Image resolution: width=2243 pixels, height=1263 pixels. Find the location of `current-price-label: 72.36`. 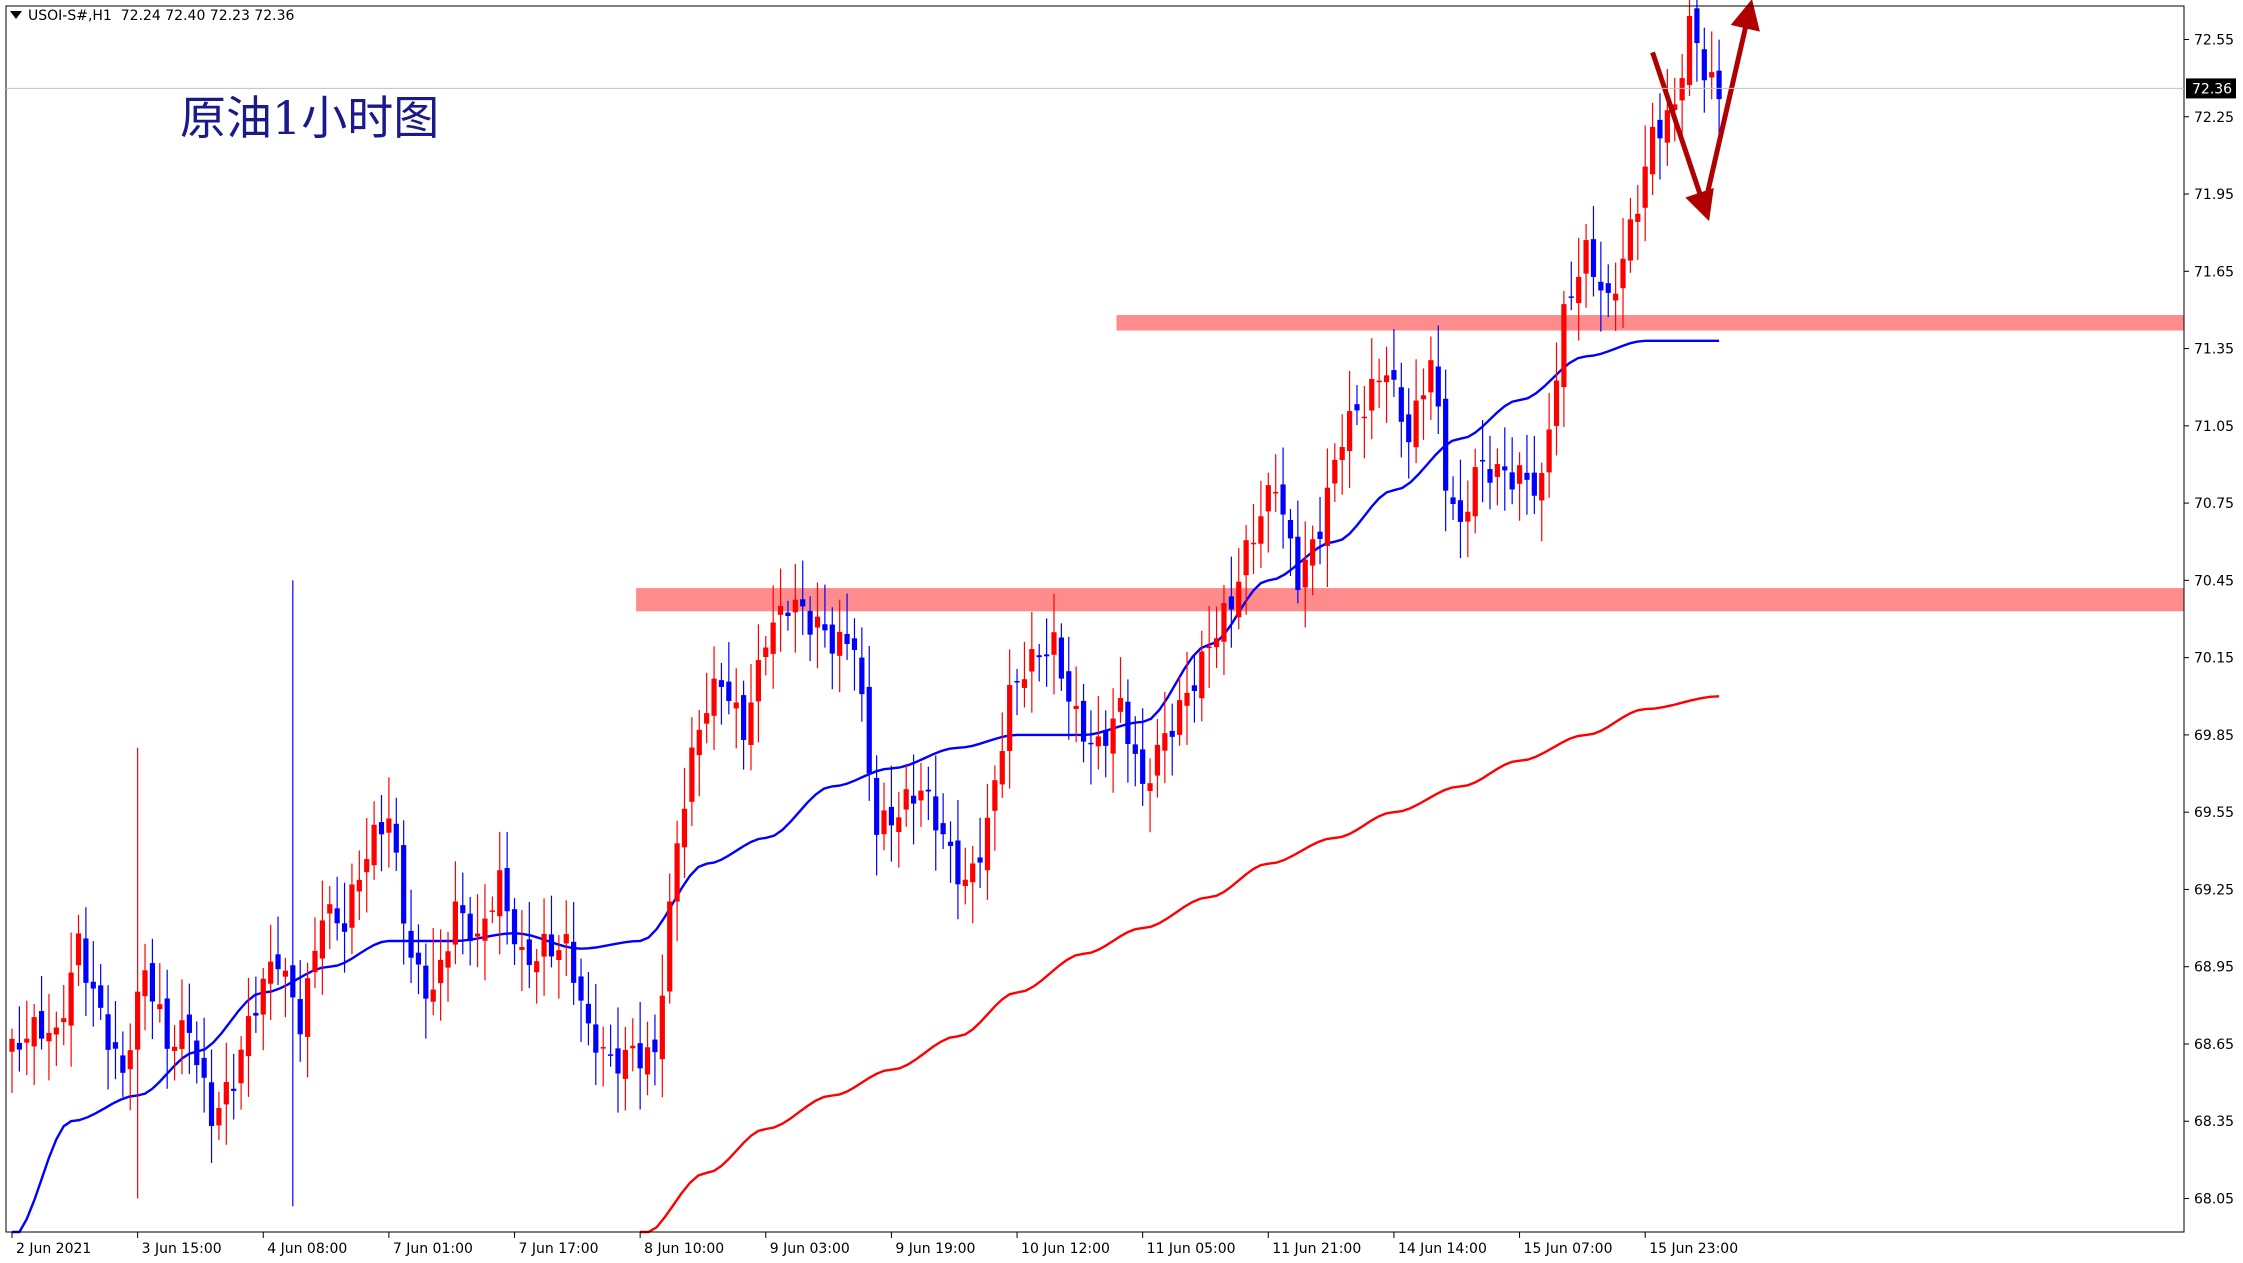

current-price-label: 72.36 is located at coordinates (2212, 89).